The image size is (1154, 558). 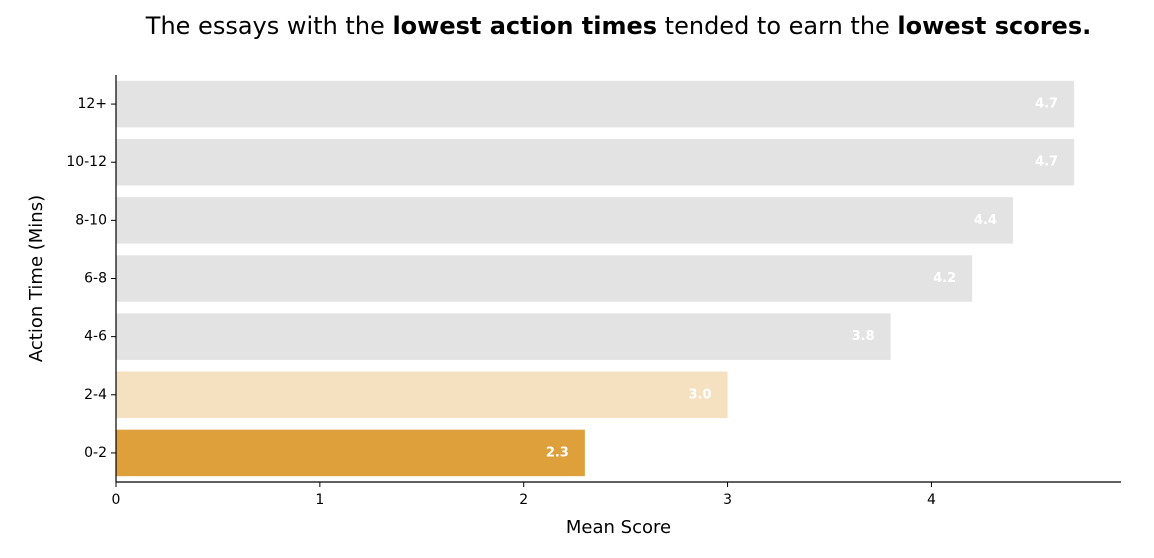 I want to click on bar-value-label: 4.4, so click(x=985, y=220).